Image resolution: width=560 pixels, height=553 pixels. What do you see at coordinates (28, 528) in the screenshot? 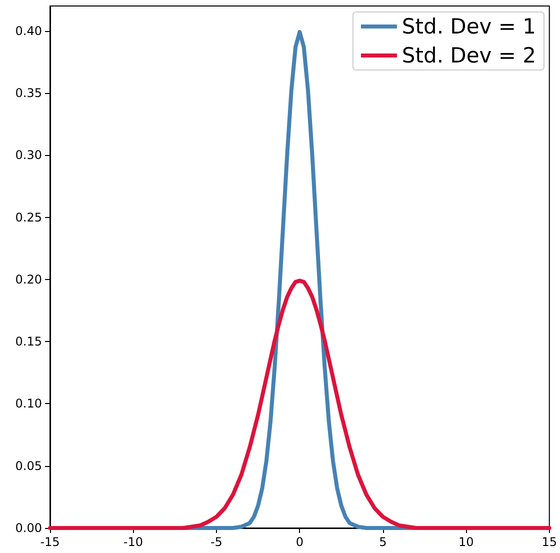
I see `y-tick-label: 0.00` at bounding box center [28, 528].